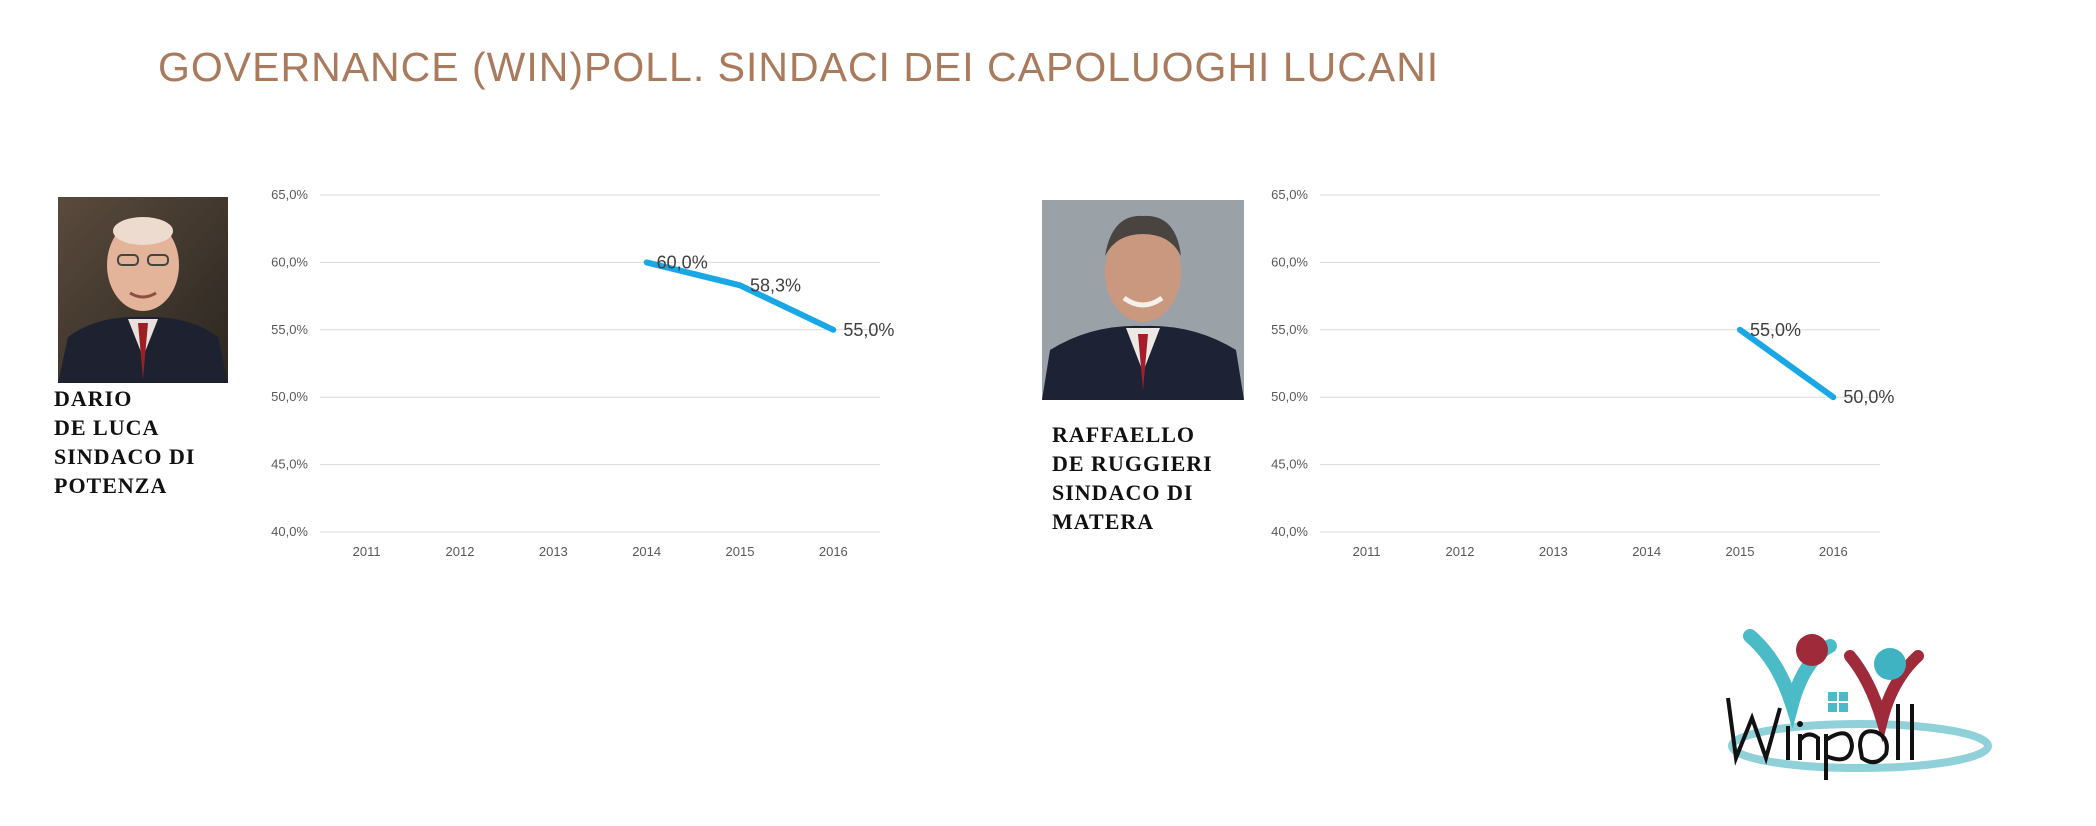  What do you see at coordinates (1850, 705) in the screenshot?
I see `winpoll-logo` at bounding box center [1850, 705].